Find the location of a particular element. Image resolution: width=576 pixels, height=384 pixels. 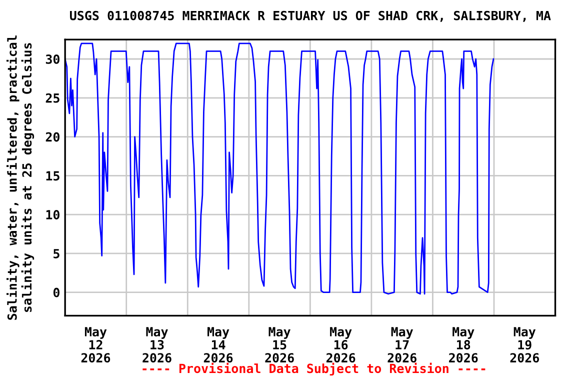

text: ---- Provisional Data Subject to Revision ---- is located at coordinates (314, 369).